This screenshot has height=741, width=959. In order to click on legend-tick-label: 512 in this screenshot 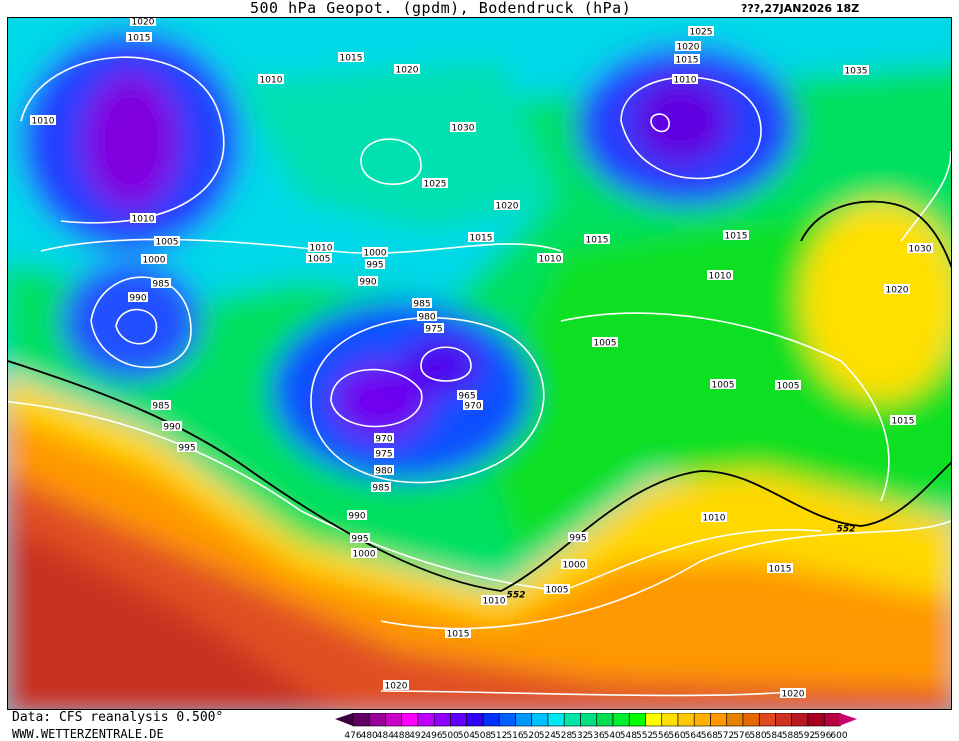, I will do `click(498, 736)`.